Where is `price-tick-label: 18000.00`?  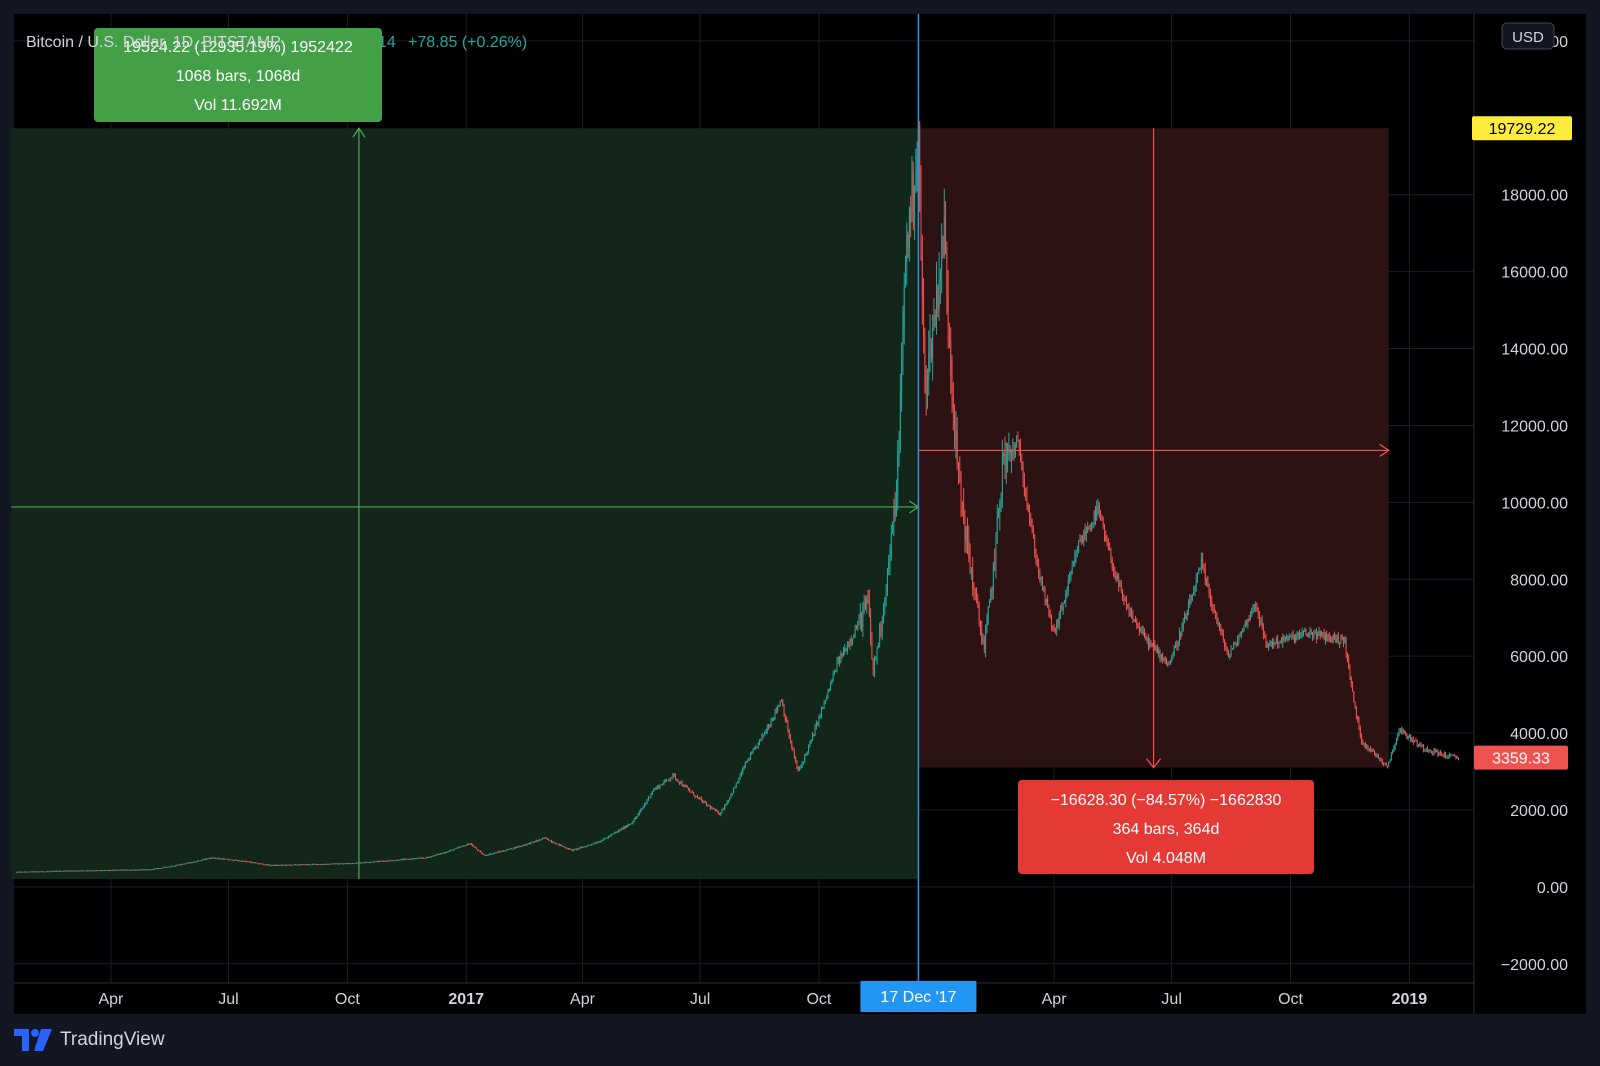 price-tick-label: 18000.00 is located at coordinates (1534, 196).